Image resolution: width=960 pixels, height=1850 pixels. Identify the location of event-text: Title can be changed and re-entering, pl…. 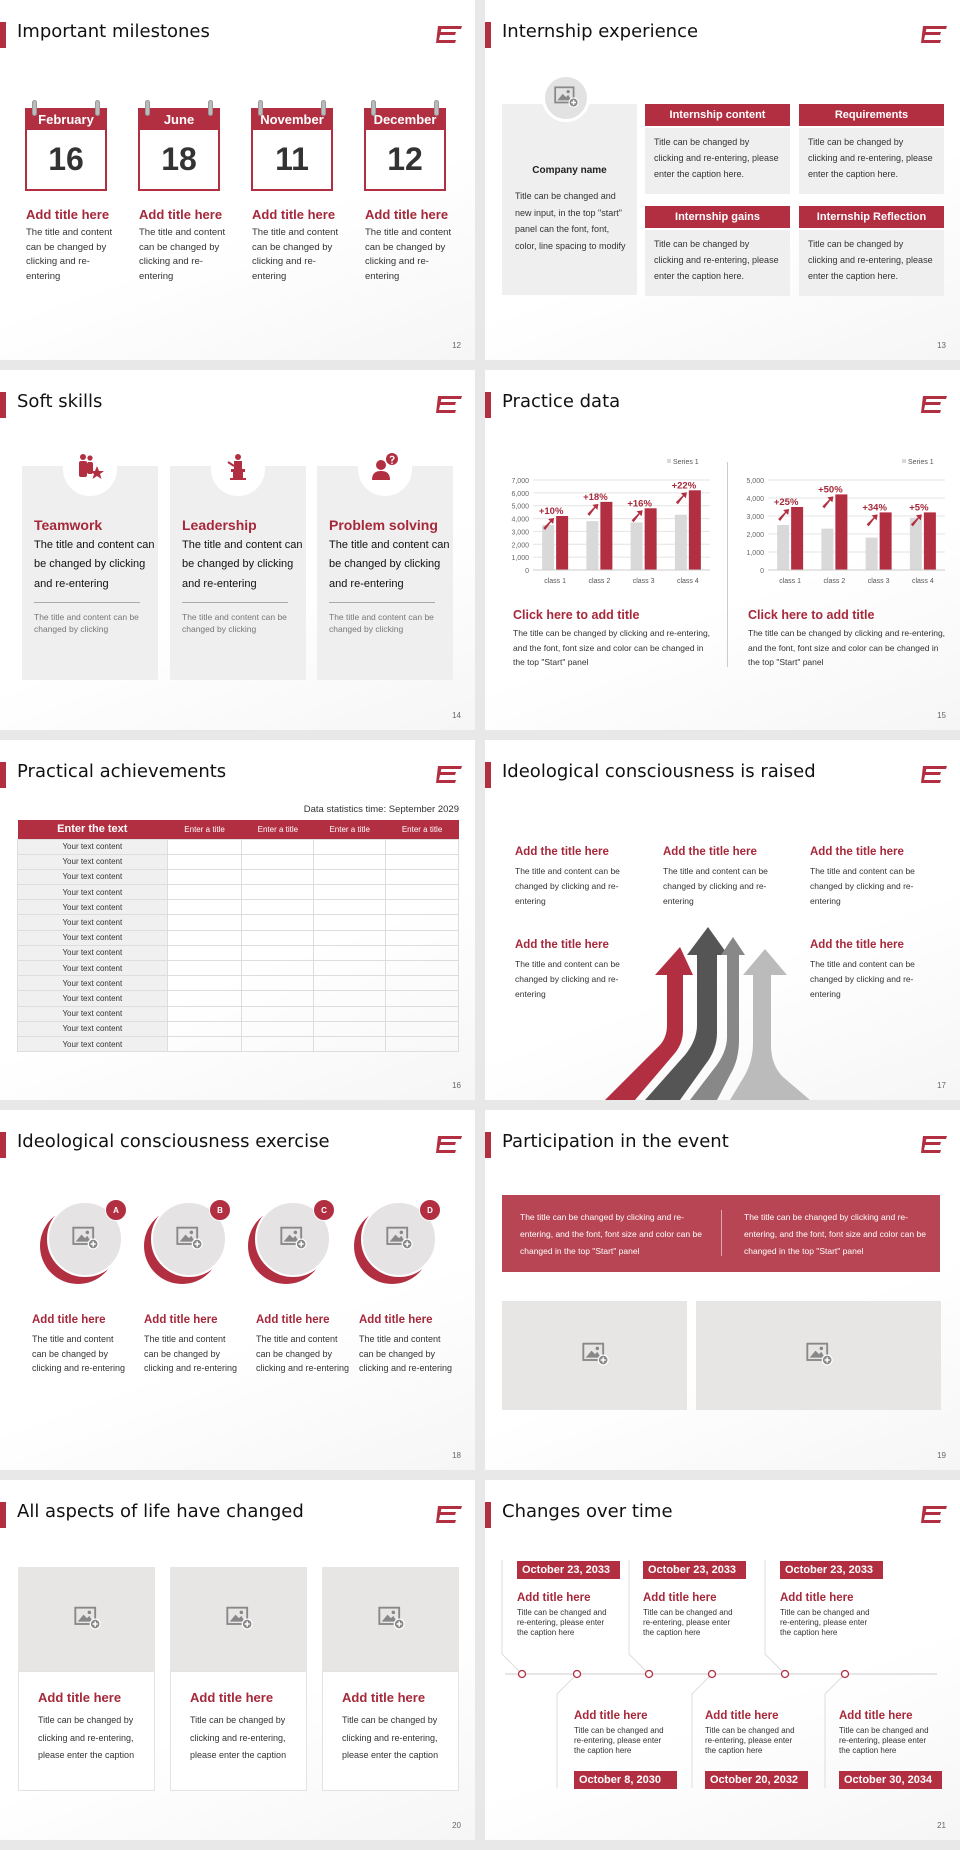
(688, 1622).